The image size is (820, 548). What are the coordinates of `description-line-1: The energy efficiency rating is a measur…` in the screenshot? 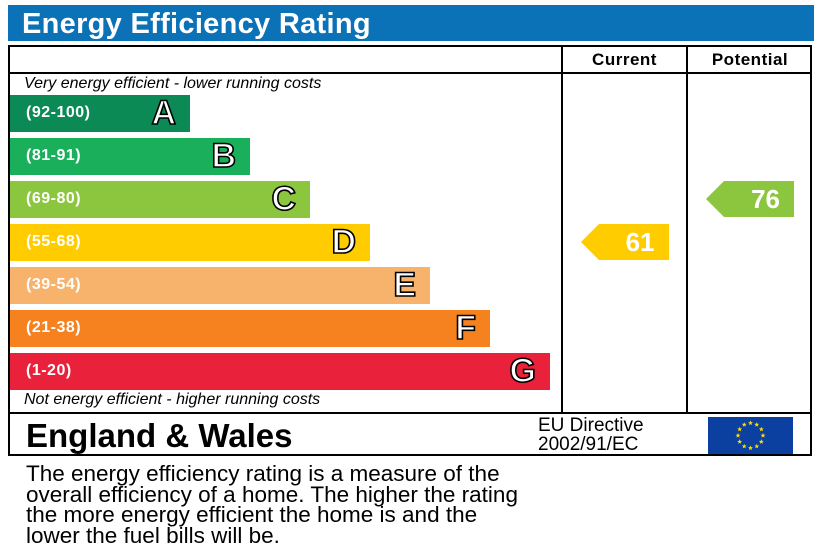 It's located at (263, 473).